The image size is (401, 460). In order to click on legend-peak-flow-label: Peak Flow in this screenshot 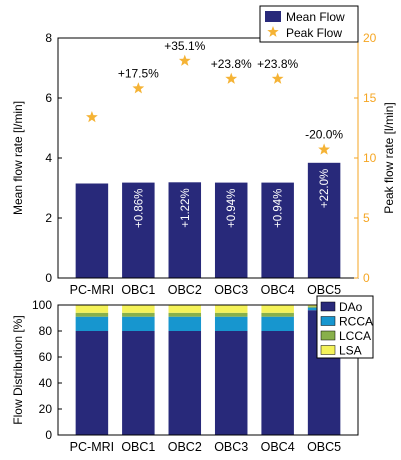, I will do `click(314, 33)`.